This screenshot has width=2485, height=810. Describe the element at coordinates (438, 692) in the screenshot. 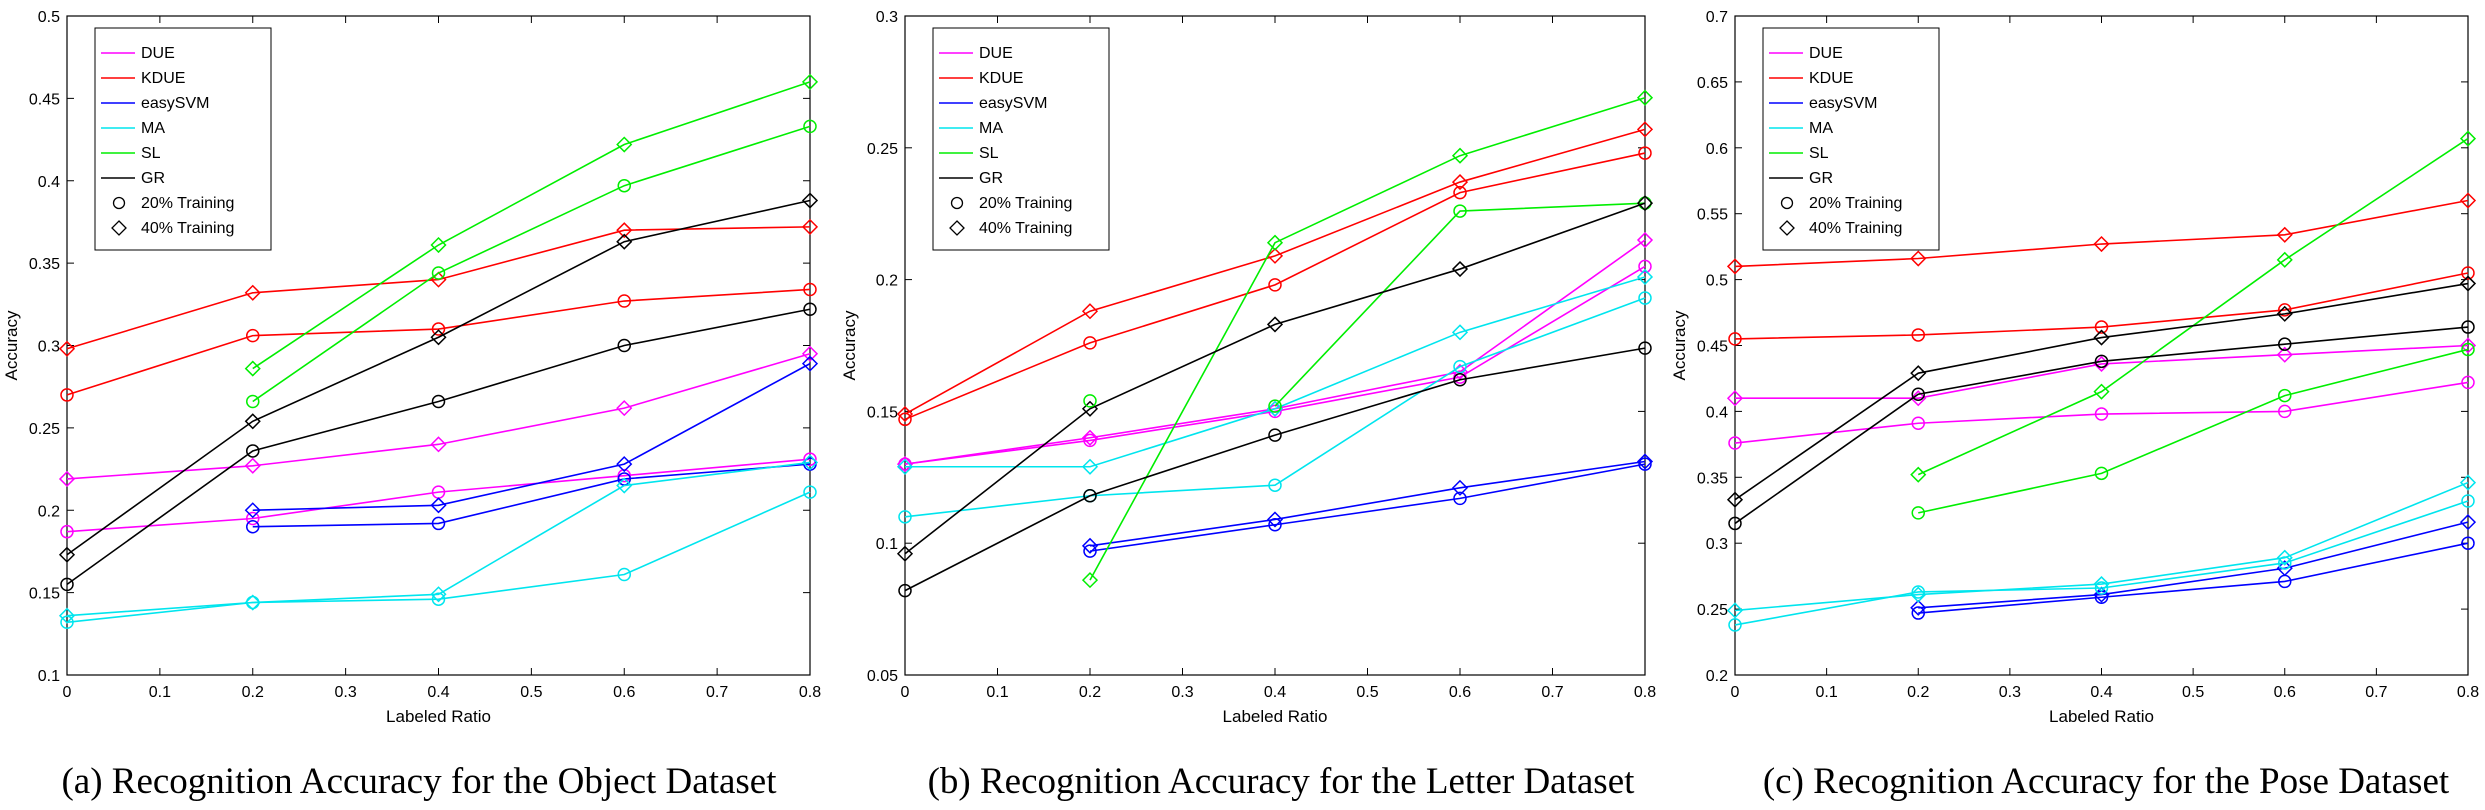

I see `x-tick-label: 0.4` at that location.